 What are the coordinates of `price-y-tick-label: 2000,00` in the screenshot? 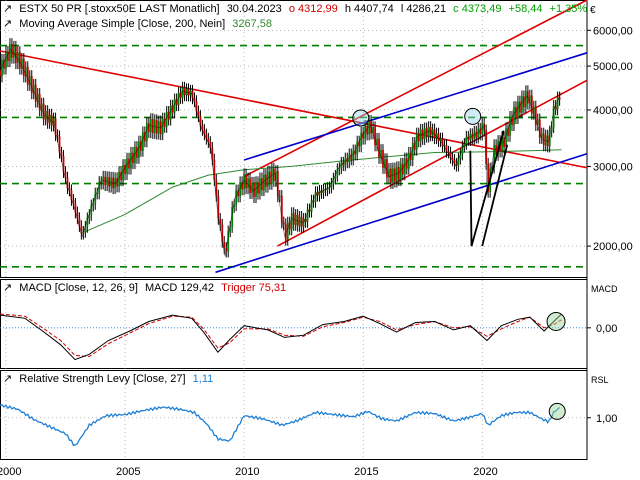 It's located at (613, 247).